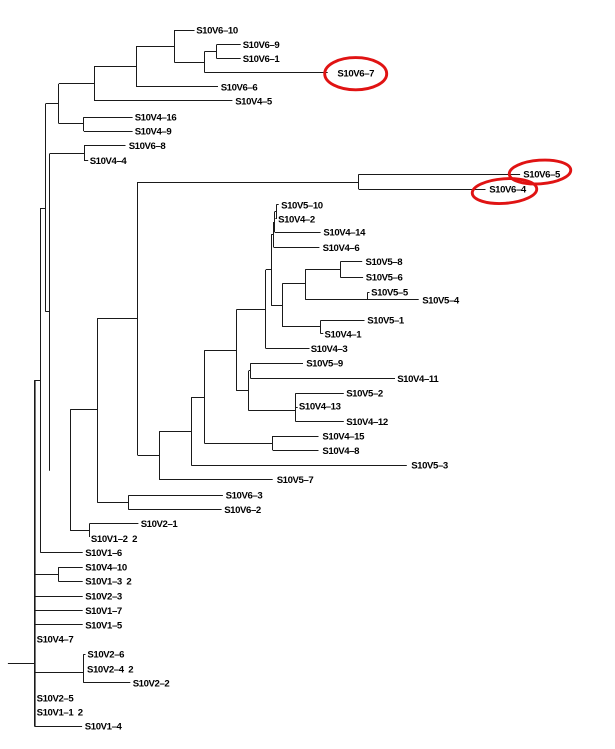 The image size is (615, 749). I want to click on svg-text: S10V5–4, so click(441, 300).